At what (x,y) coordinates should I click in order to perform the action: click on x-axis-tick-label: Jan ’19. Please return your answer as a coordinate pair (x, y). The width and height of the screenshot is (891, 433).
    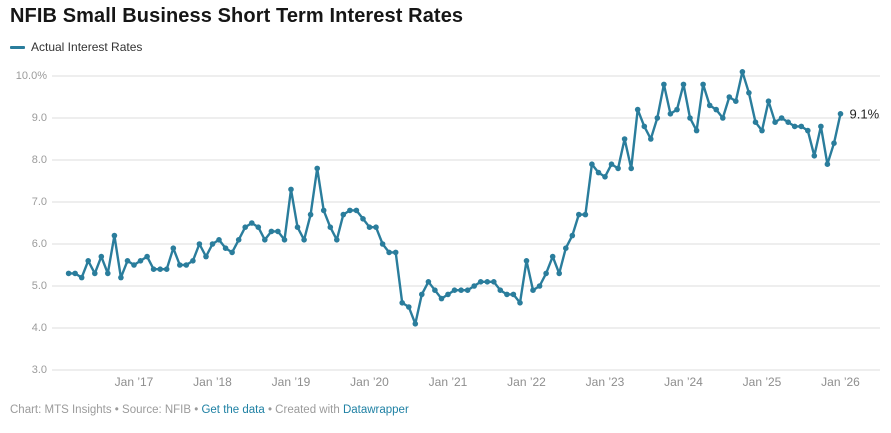
    Looking at the image, I should click on (291, 382).